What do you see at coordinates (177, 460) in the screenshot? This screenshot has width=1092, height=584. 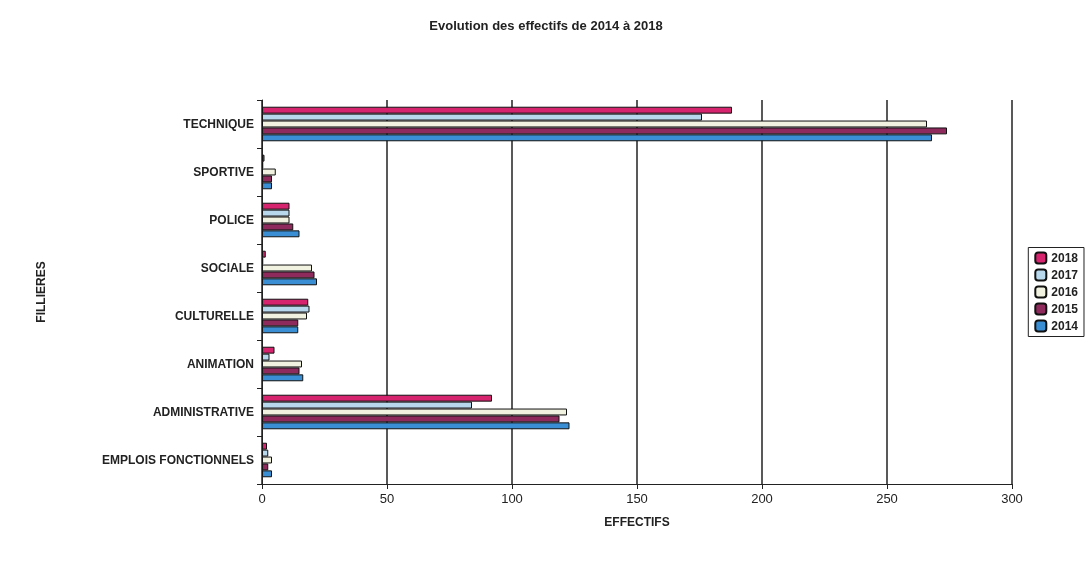 I see `y-tick-label: EMPLOIS FONCTIONNELS` at bounding box center [177, 460].